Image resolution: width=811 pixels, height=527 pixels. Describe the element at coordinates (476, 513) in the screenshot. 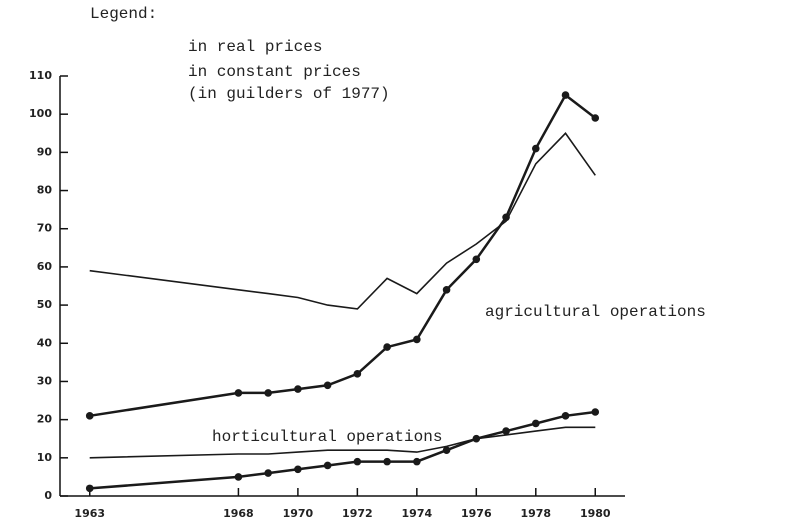

I see `x-tick-label: 1976` at that location.